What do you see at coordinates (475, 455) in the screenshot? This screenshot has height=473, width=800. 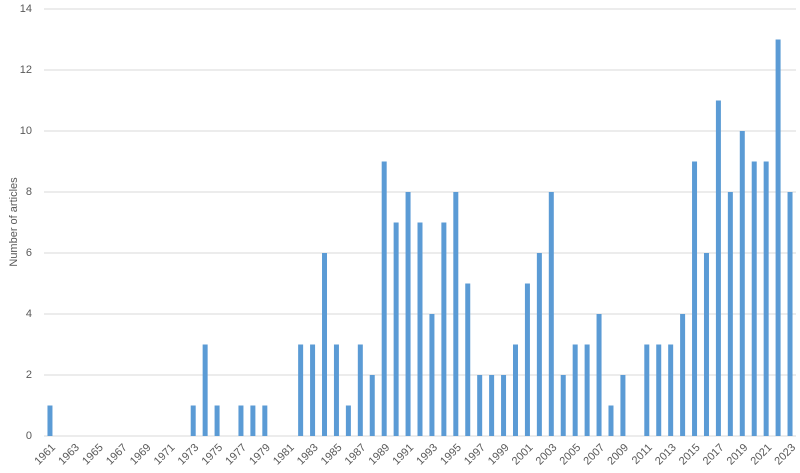 I see `x-tick-label: 1997` at bounding box center [475, 455].